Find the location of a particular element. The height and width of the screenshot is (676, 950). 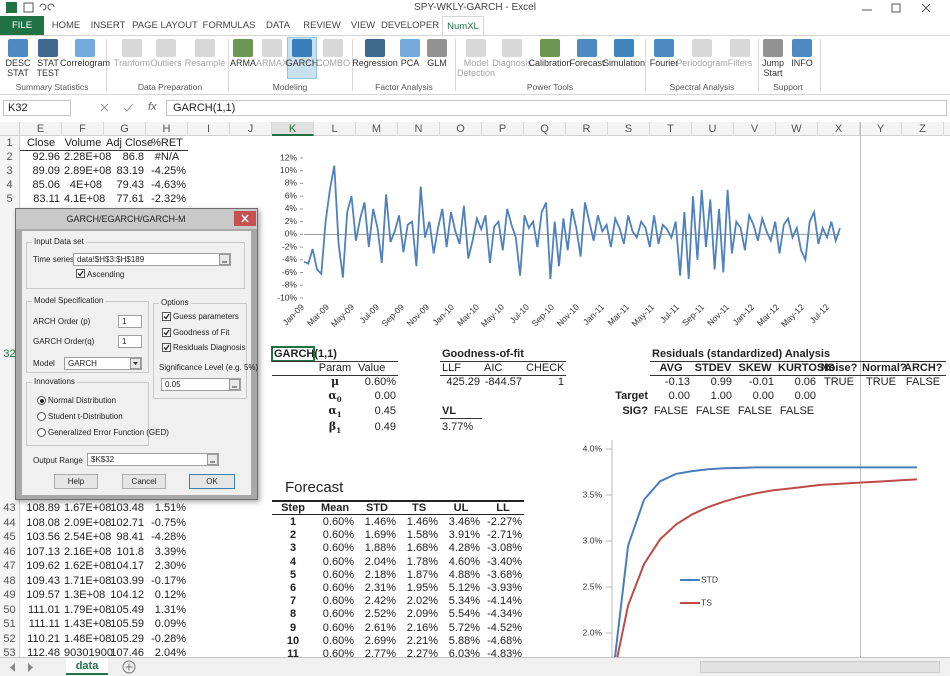

ribbon-button: Outliers is located at coordinates (166, 63).